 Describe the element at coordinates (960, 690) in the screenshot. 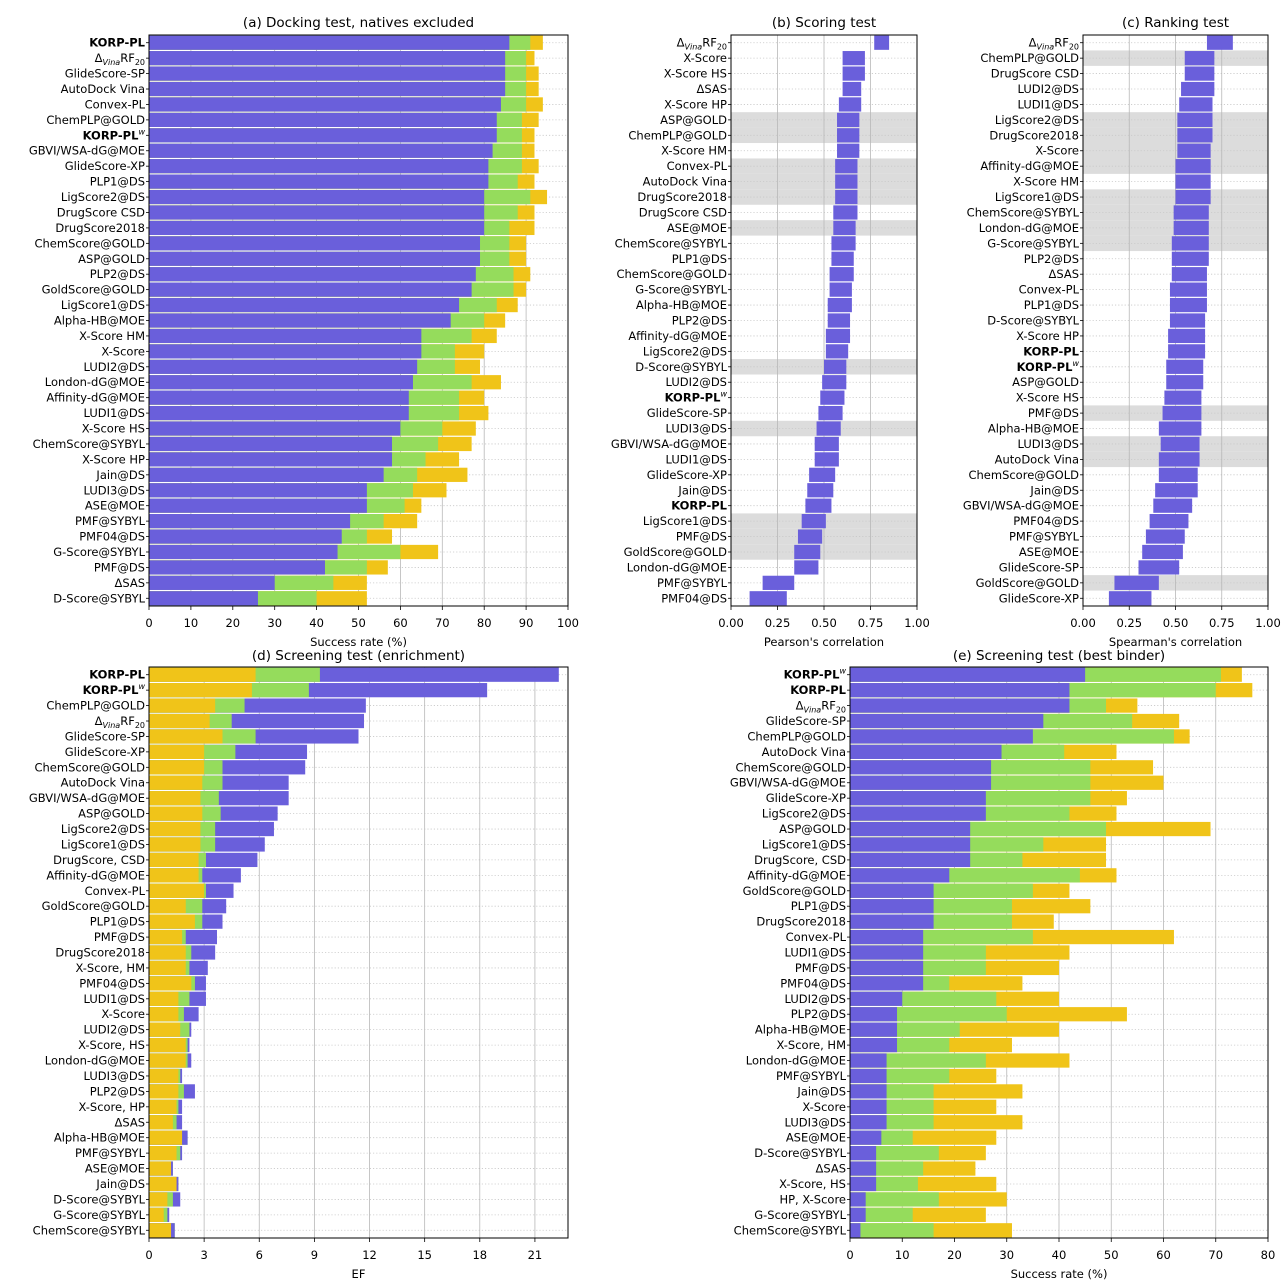

I see `bar-blue-korp-pl` at that location.